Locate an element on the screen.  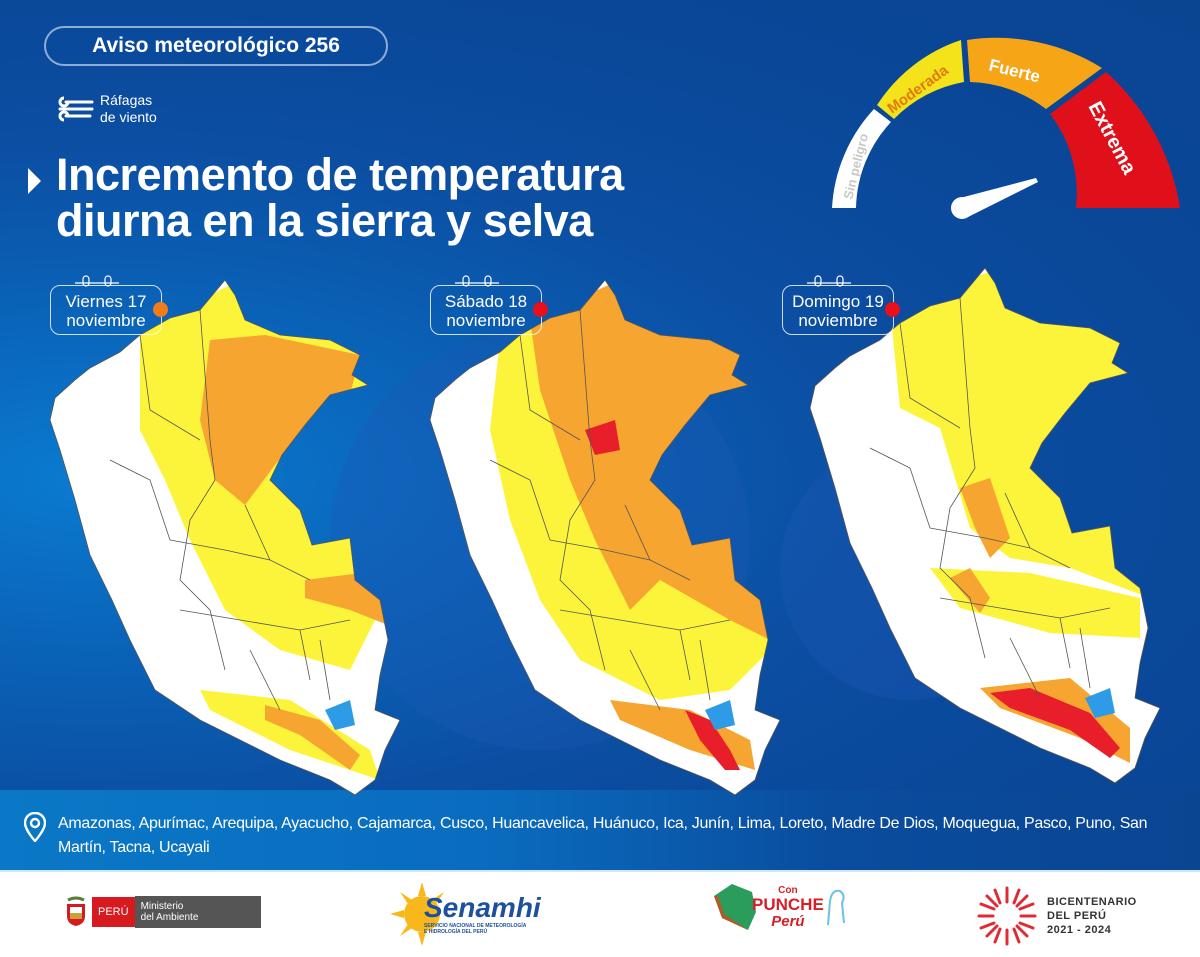
bicentenario-line3: 2021 - 2024 is located at coordinates (1079, 930).